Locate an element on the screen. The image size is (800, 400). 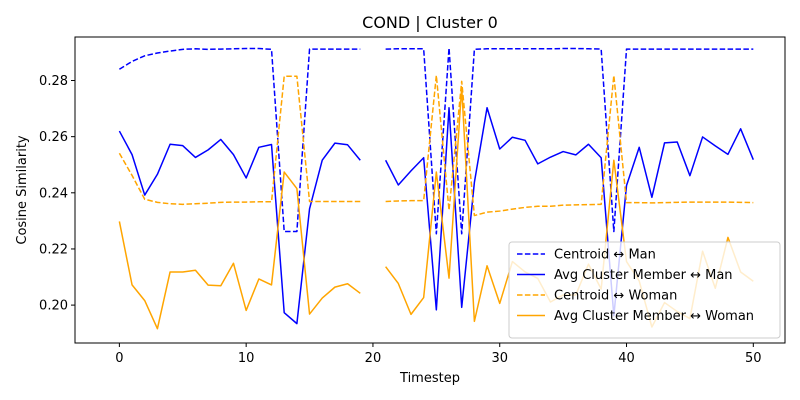
x-tick-label: 10 is located at coordinates (246, 358).